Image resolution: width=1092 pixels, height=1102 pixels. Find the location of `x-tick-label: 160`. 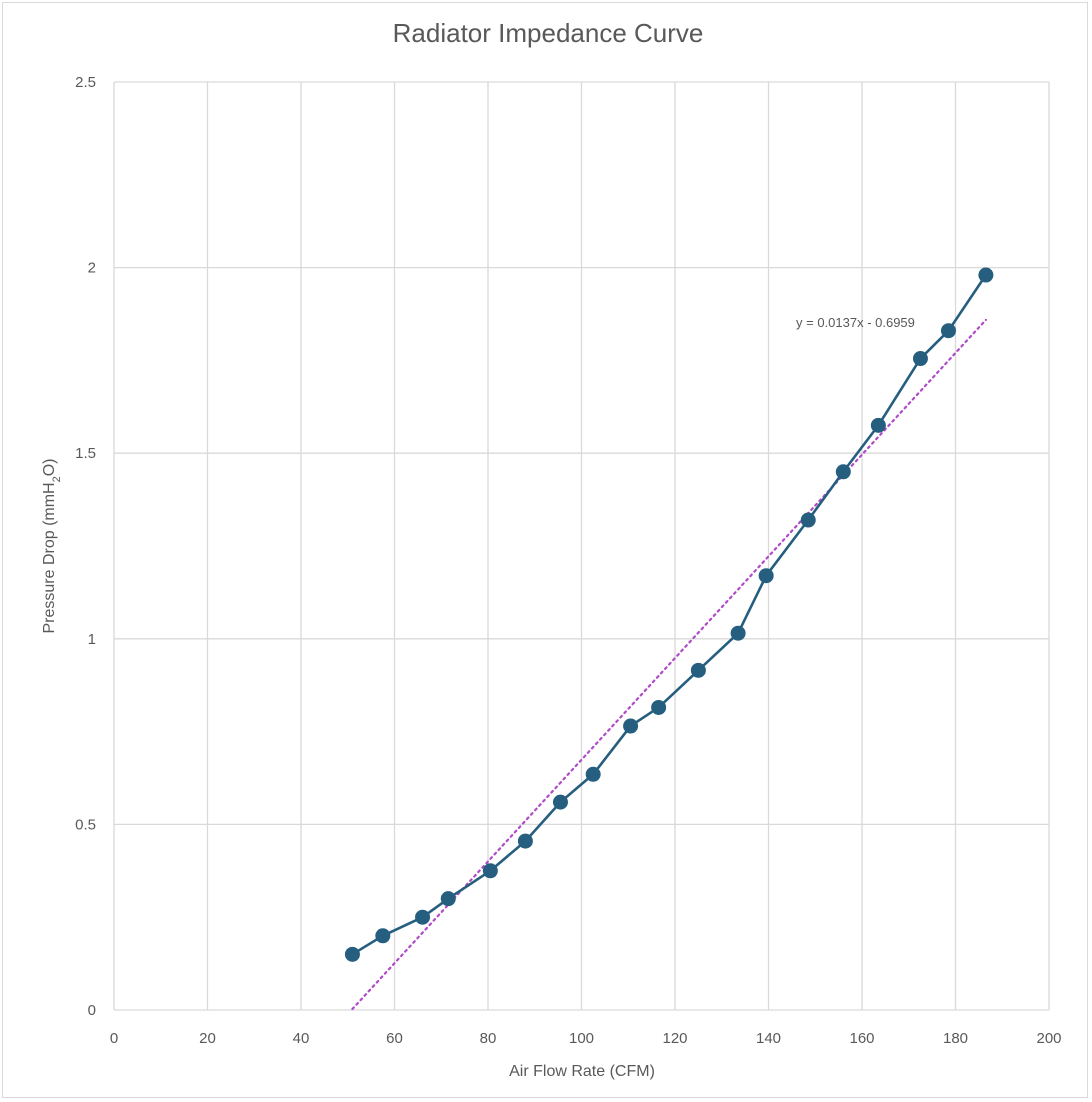

x-tick-label: 160 is located at coordinates (861, 1038).